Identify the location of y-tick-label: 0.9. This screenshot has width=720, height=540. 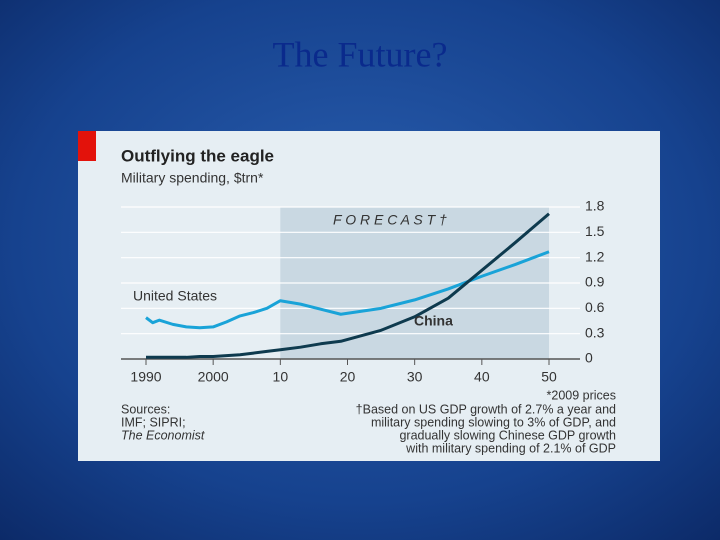
(595, 282).